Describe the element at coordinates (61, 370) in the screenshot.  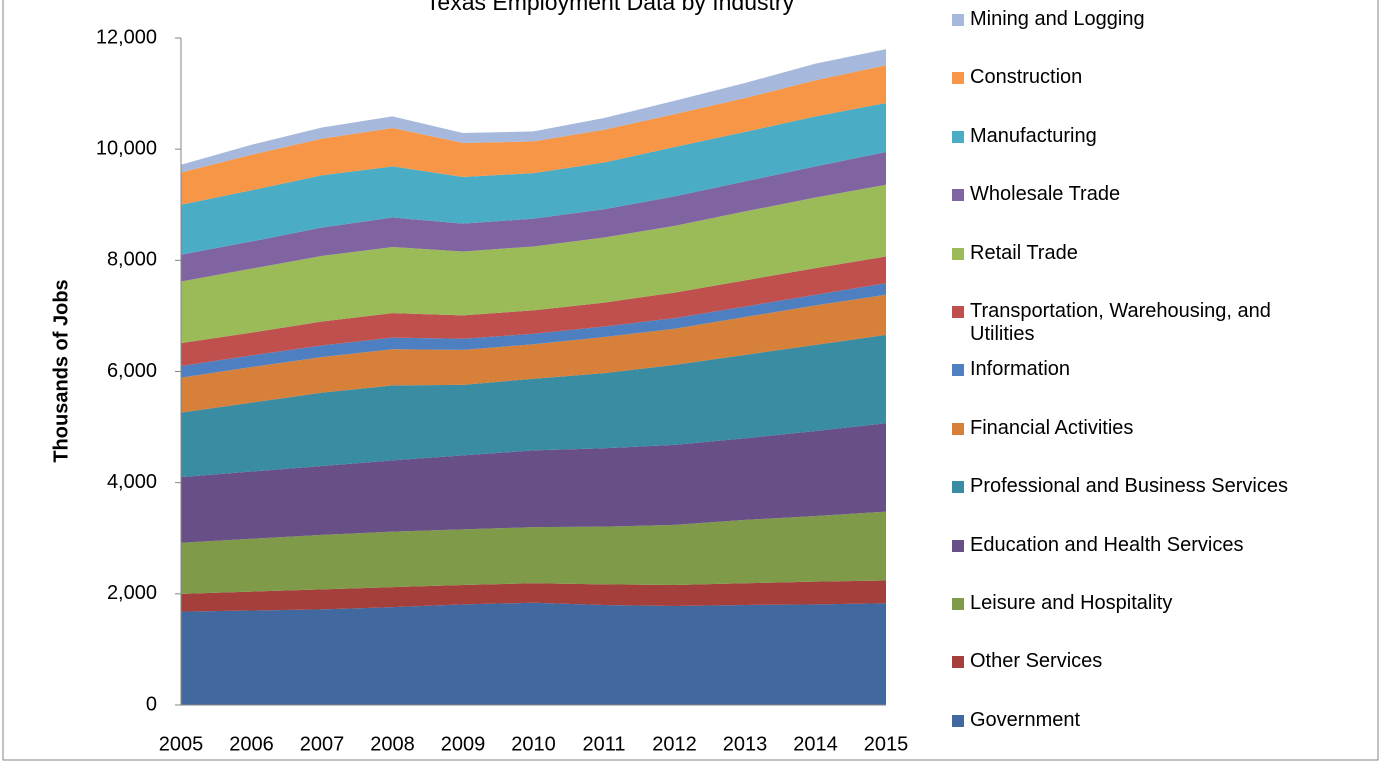
I see `y-axis-label: Thousands of Jobs` at that location.